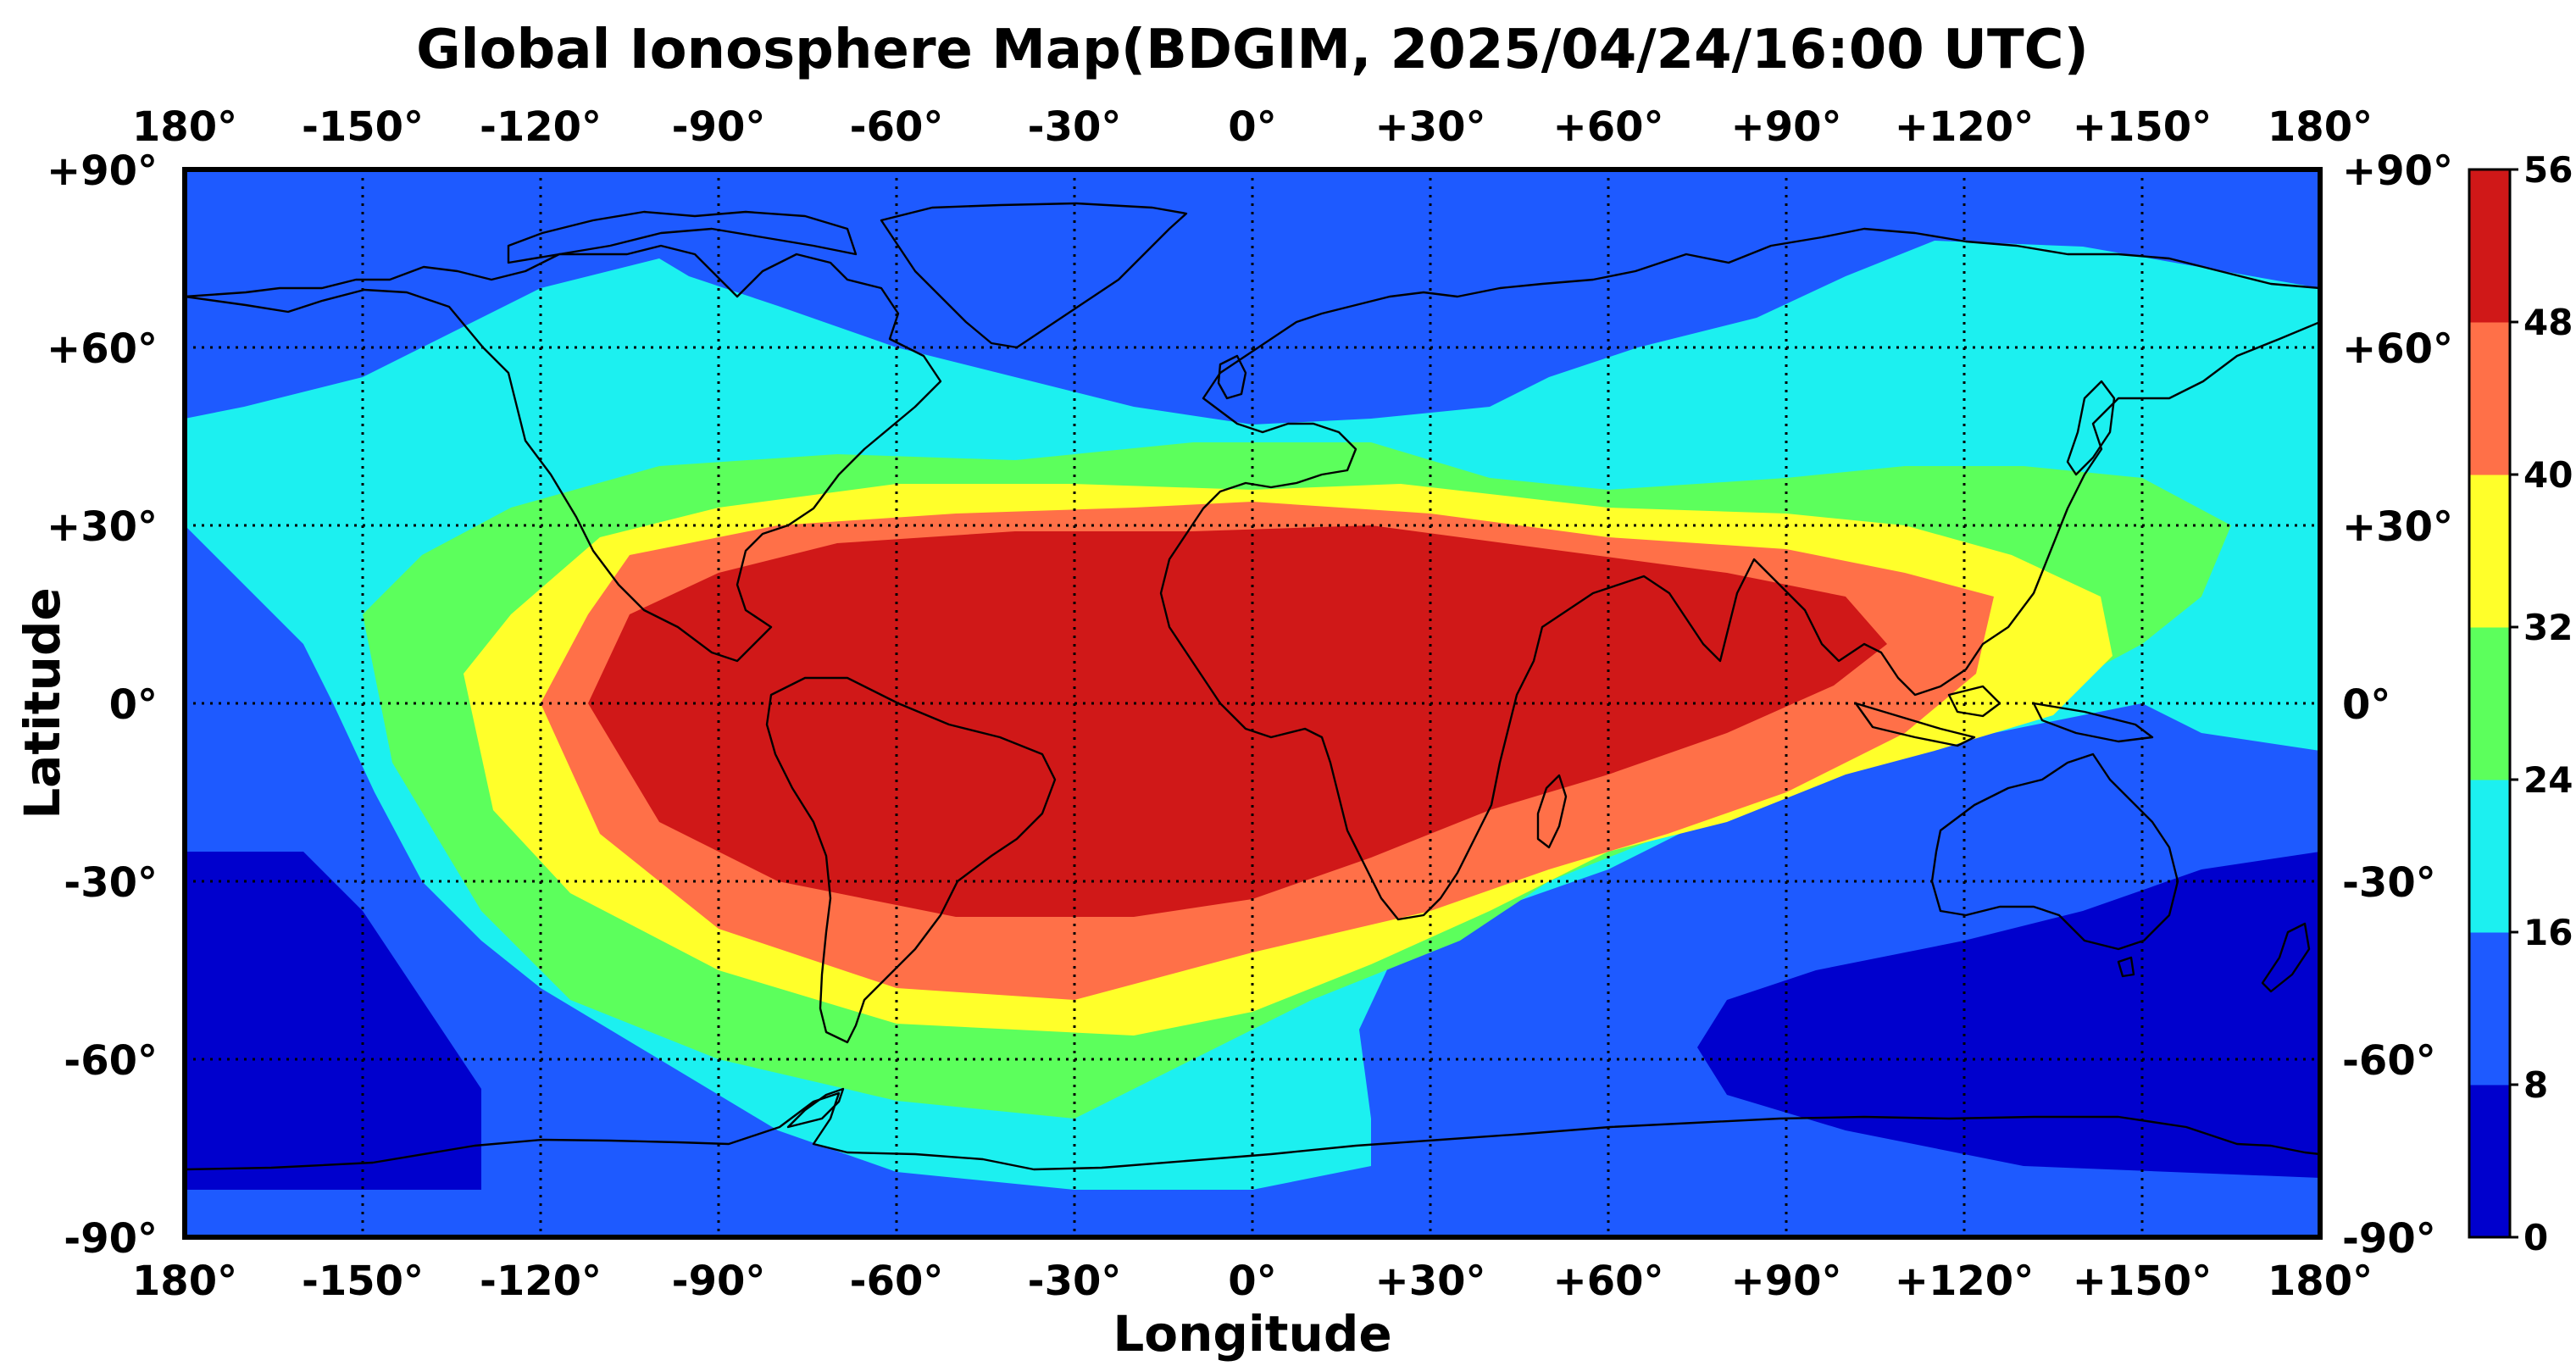 This screenshot has height=1366, width=2576. Describe the element at coordinates (2548, 322) in the screenshot. I see `colorbar-tick-label: 48` at that location.